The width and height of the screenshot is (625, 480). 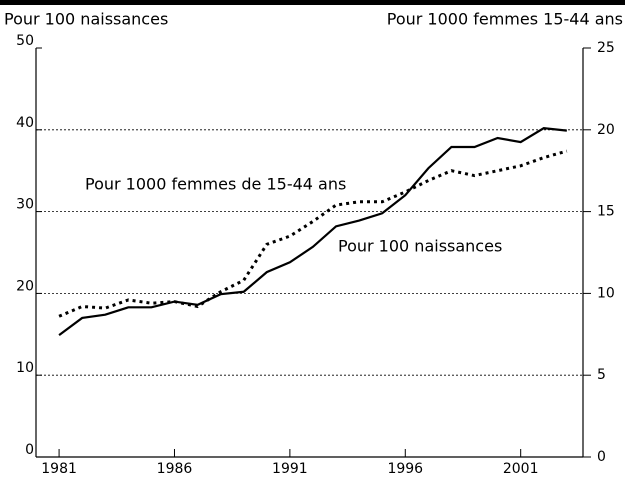 I want to click on series-label: Pour 1000 femmes de 15-44 ans, so click(x=215, y=184).